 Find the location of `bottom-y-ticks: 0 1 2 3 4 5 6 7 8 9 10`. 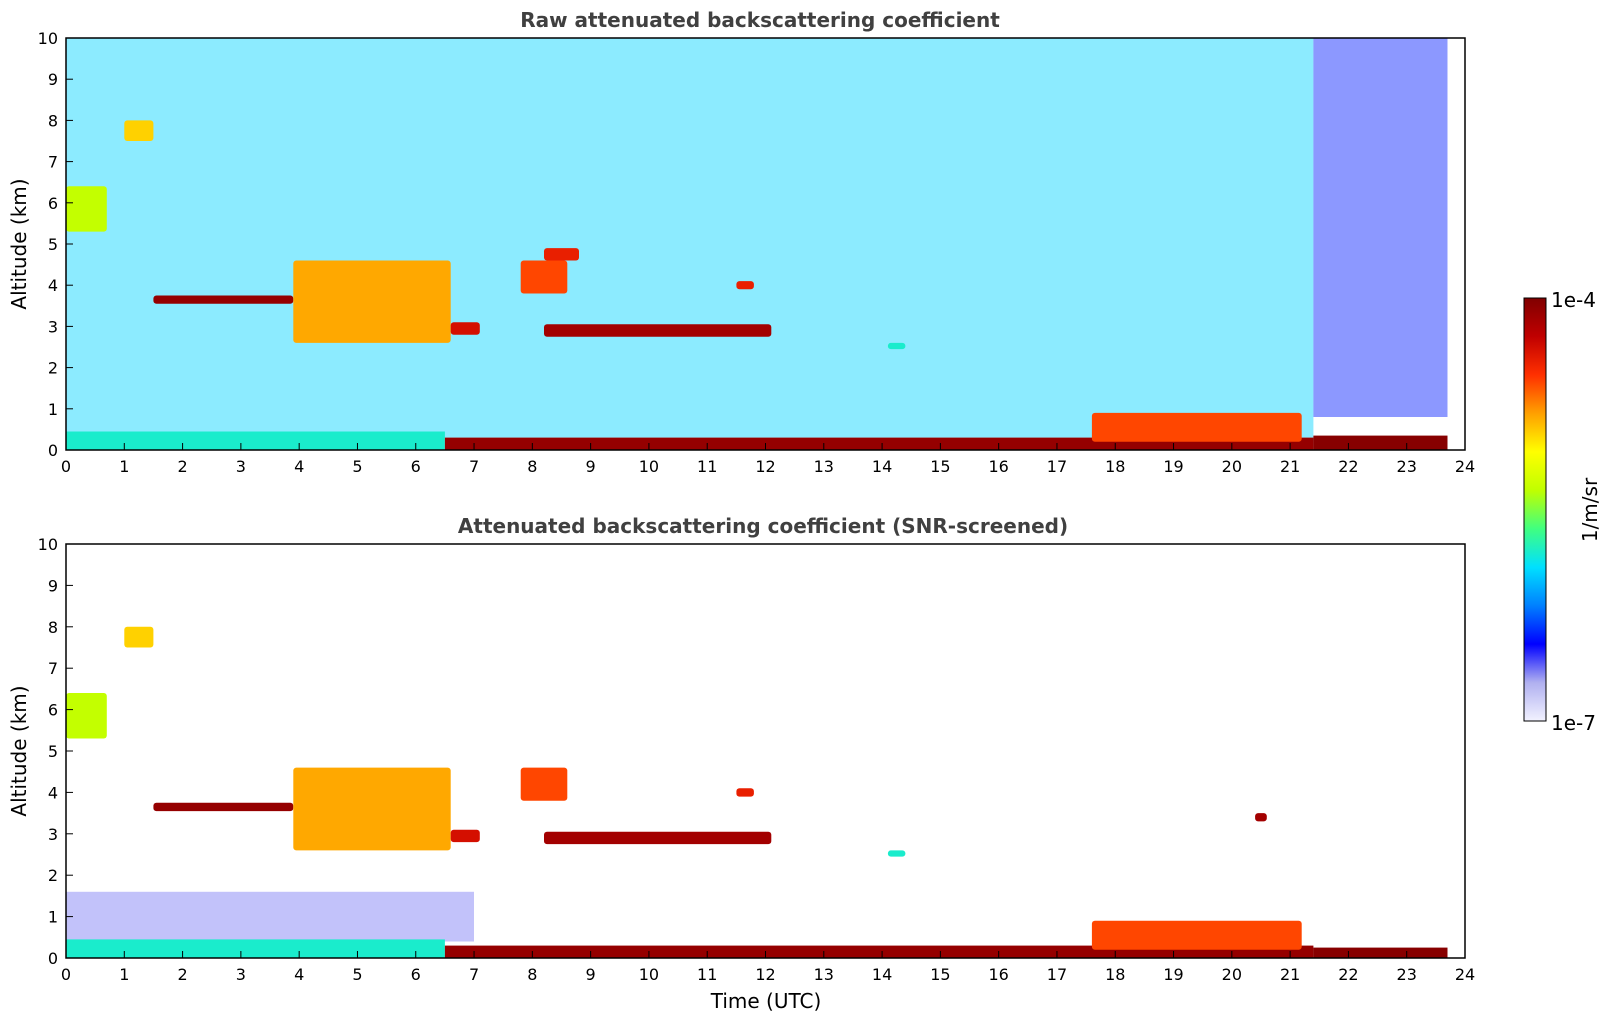

bottom-y-ticks: 0 1 2 3 4 5 6 7 8 9 10 is located at coordinates (55, 751).